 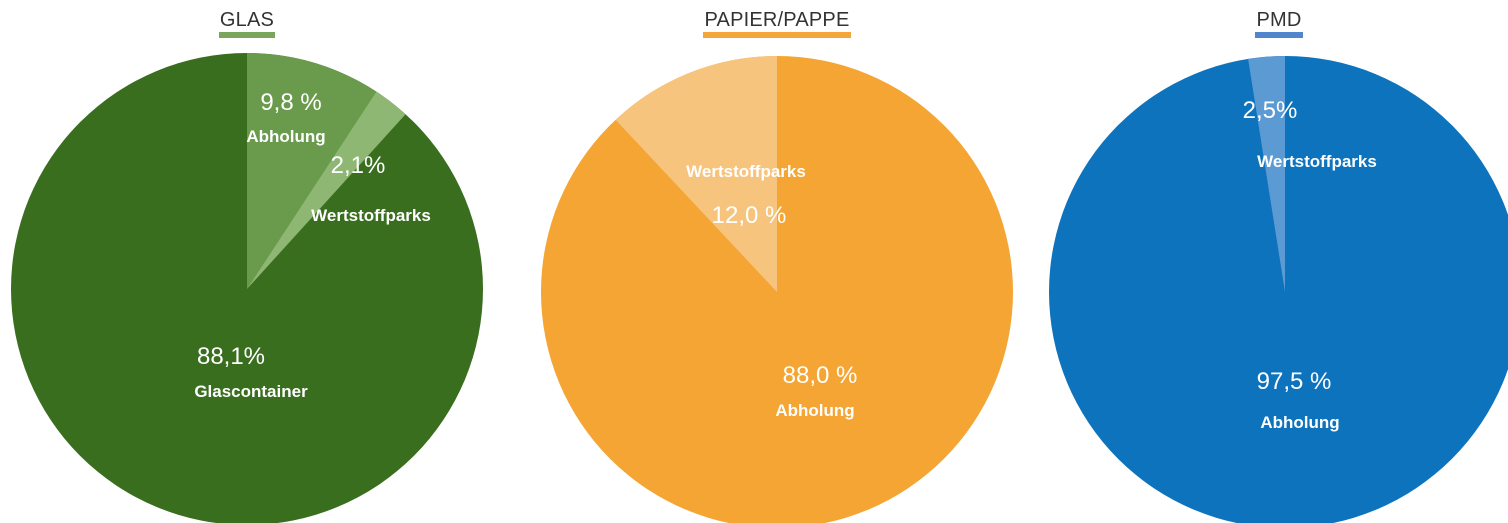 I want to click on papier-wertstoffparks-value: 12,0 %, so click(x=749, y=215).